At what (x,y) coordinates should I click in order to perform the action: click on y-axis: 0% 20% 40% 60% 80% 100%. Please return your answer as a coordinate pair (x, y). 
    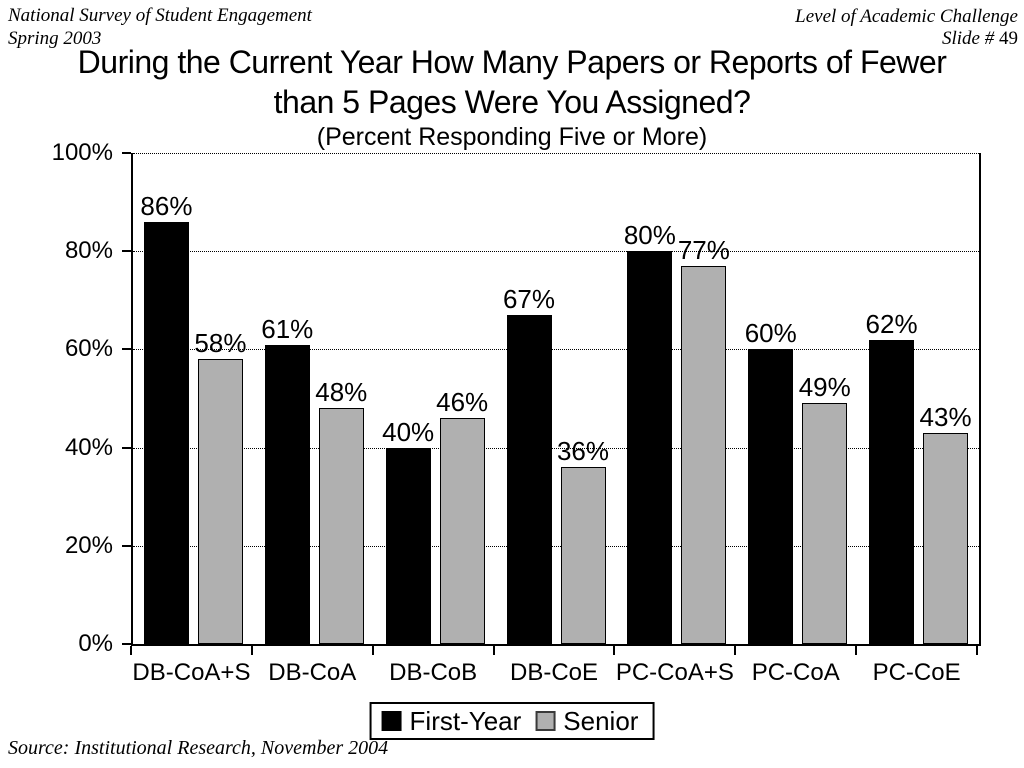
    Looking at the image, I should click on (65, 398).